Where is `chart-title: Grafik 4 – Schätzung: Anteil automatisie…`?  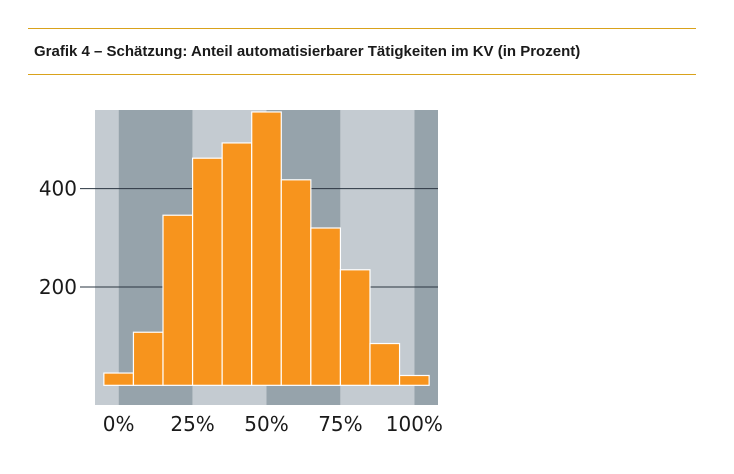
chart-title: Grafik 4 – Schätzung: Anteil automatisie… is located at coordinates (307, 51).